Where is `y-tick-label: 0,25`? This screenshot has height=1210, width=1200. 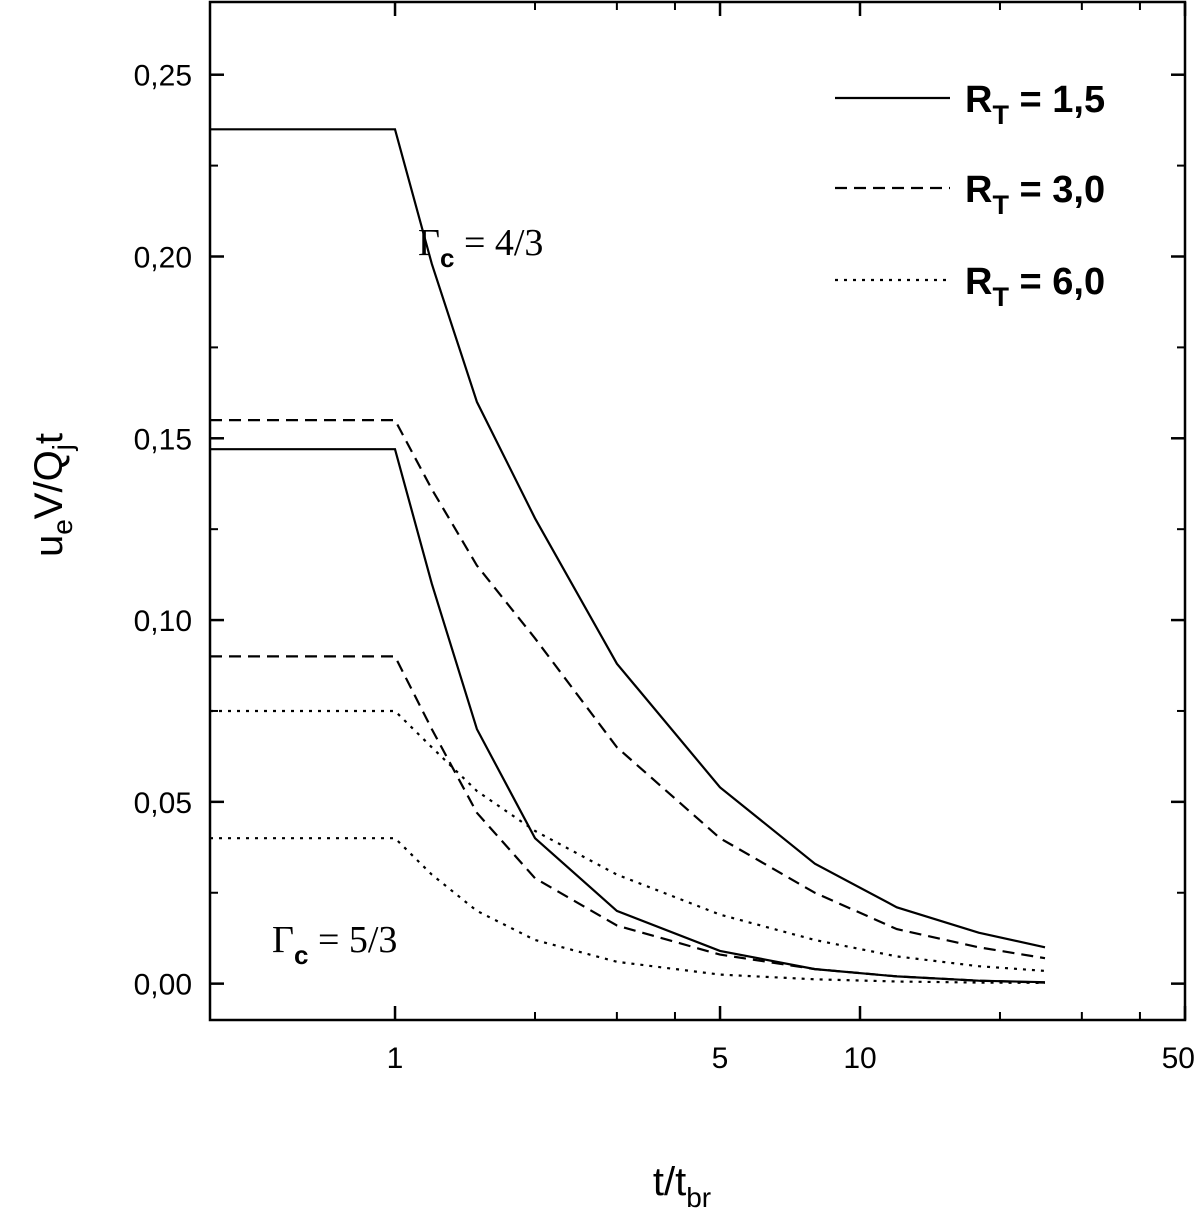 y-tick-label: 0,25 is located at coordinates (163, 76).